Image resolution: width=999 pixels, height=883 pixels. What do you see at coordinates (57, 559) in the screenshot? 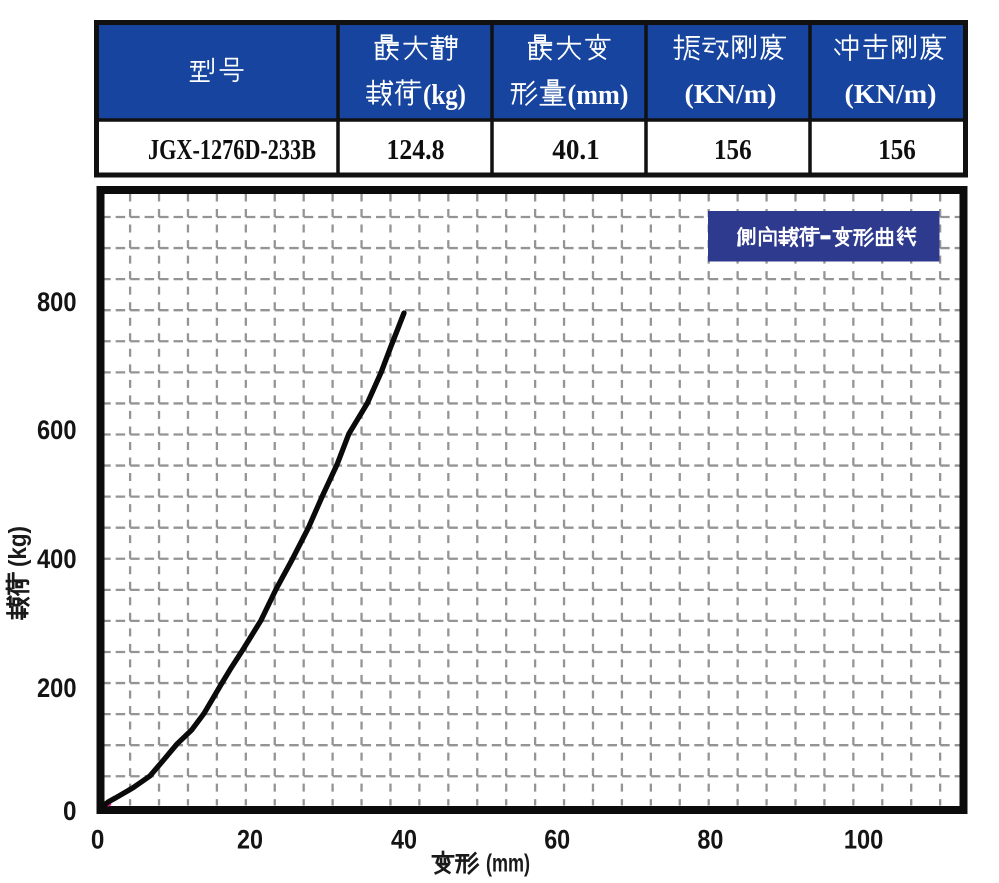
I see `svg-text: 400` at bounding box center [57, 559].